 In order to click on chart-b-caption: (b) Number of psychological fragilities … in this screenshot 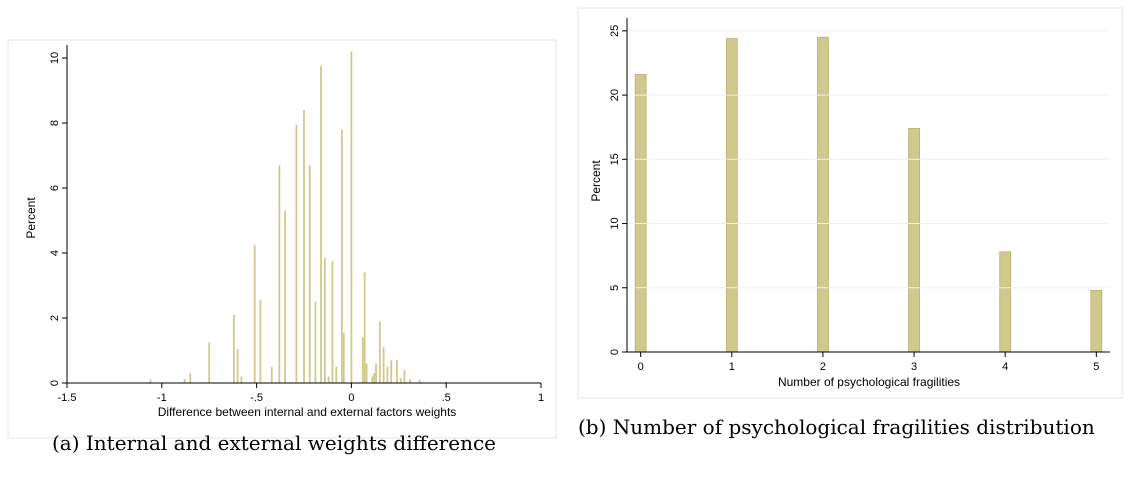, I will do `click(836, 427)`.